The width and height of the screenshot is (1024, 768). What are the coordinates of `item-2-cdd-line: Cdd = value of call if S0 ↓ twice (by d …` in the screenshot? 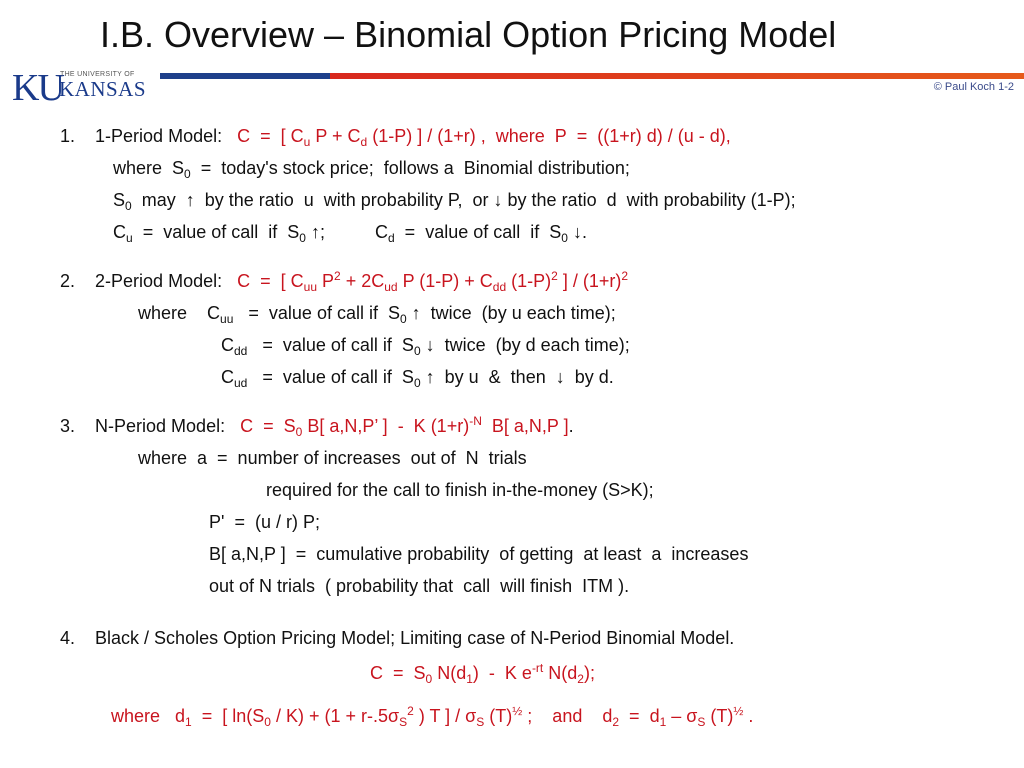 It's located at (425, 346).